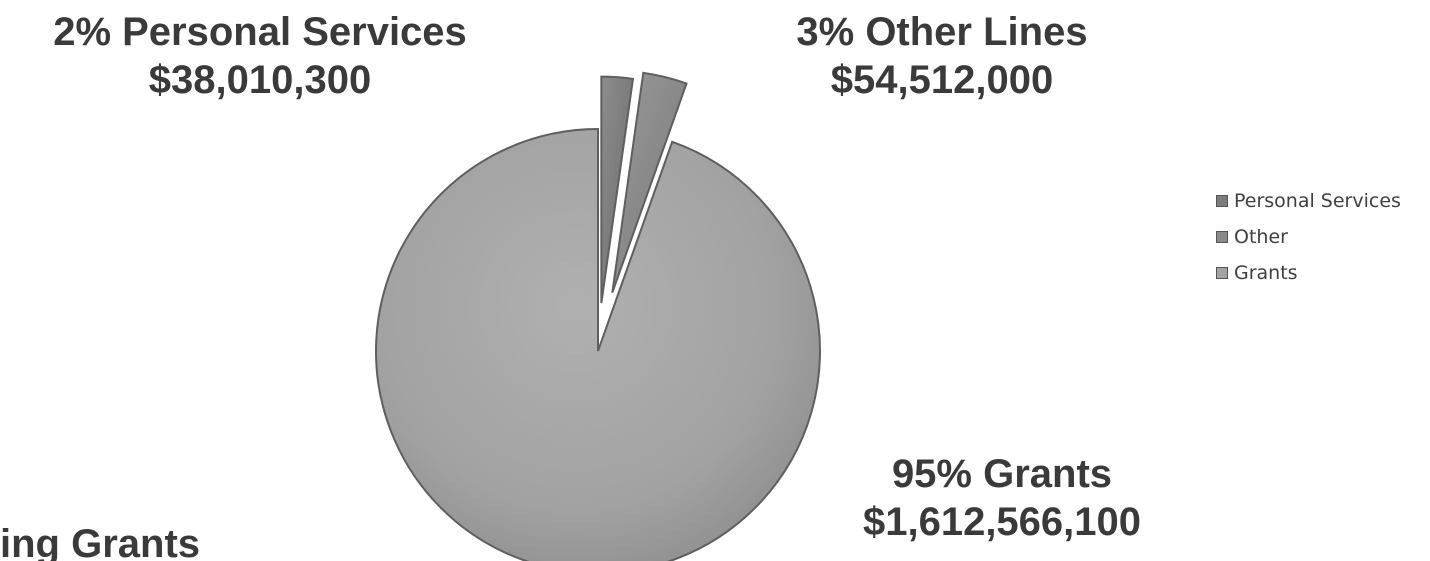 The height and width of the screenshot is (561, 1430). Describe the element at coordinates (1261, 237) in the screenshot. I see `legend-label-other: Other` at that location.